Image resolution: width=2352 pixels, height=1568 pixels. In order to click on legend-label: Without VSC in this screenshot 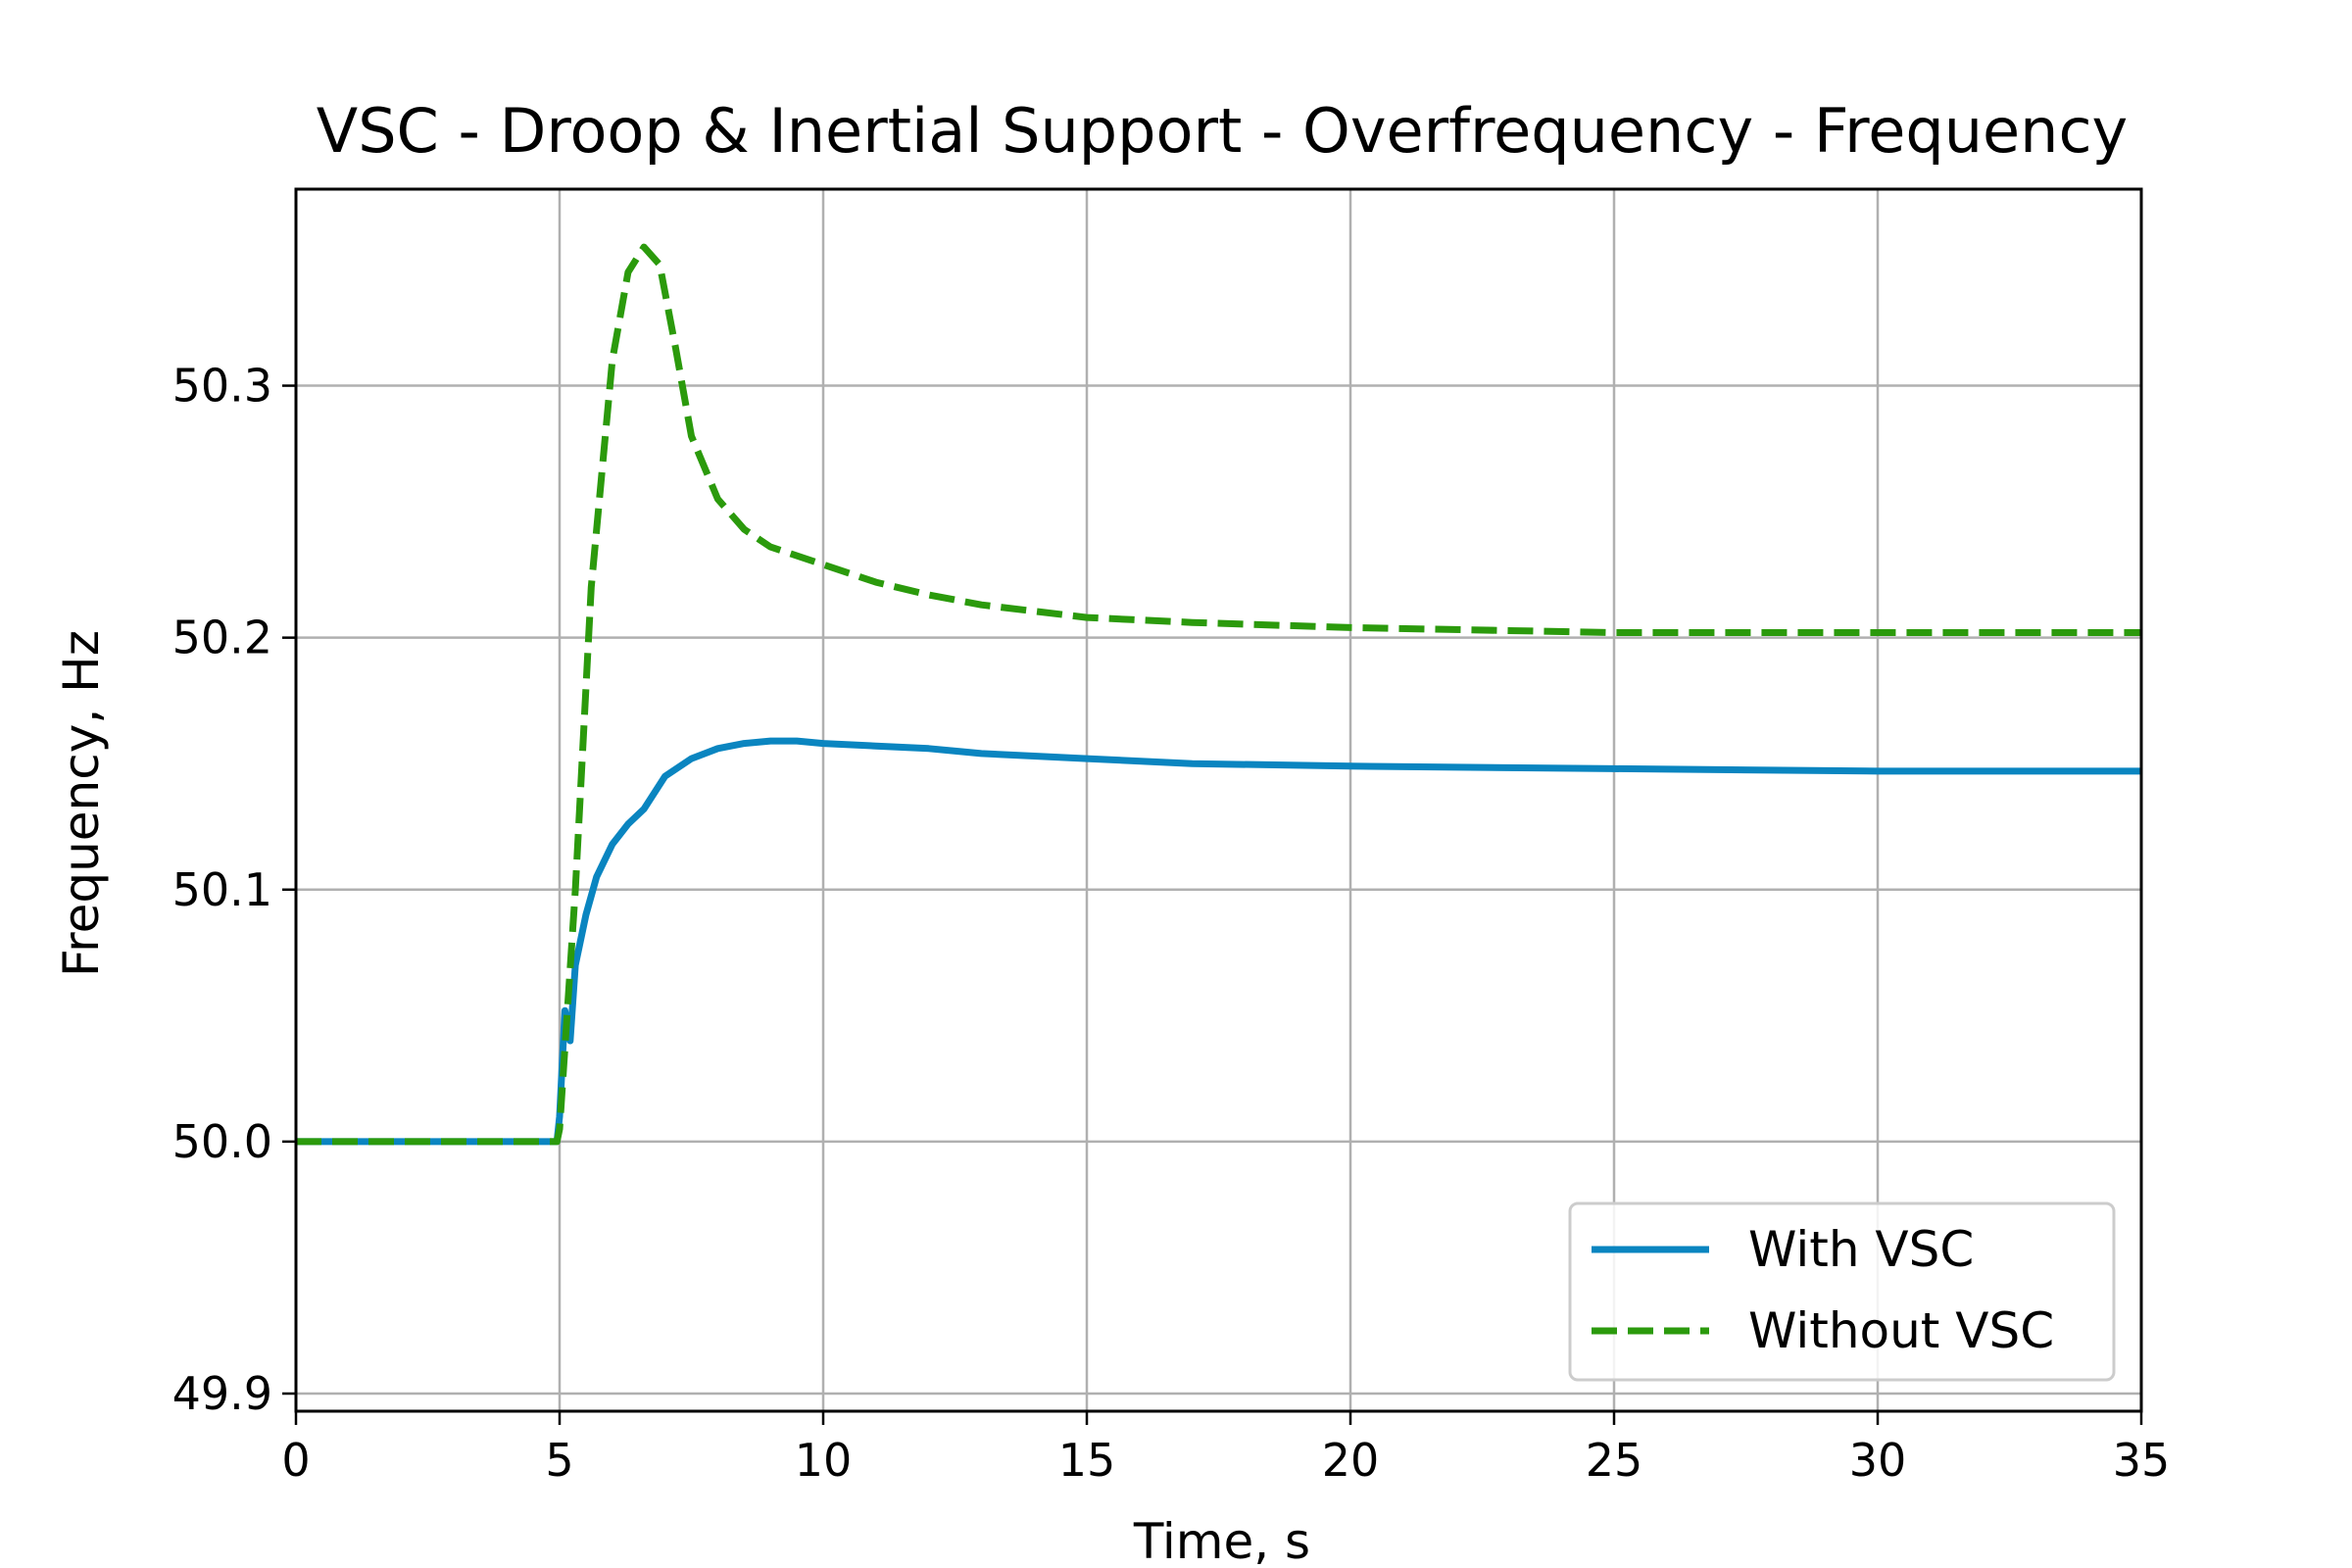, I will do `click(1901, 1330)`.